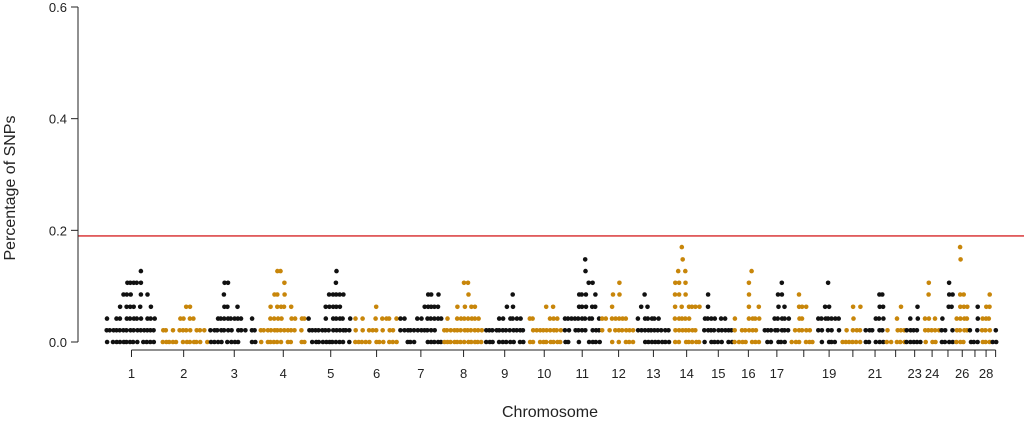 The width and height of the screenshot is (1024, 422). Describe the element at coordinates (131, 373) in the screenshot. I see `x-tick-label: 1` at that location.